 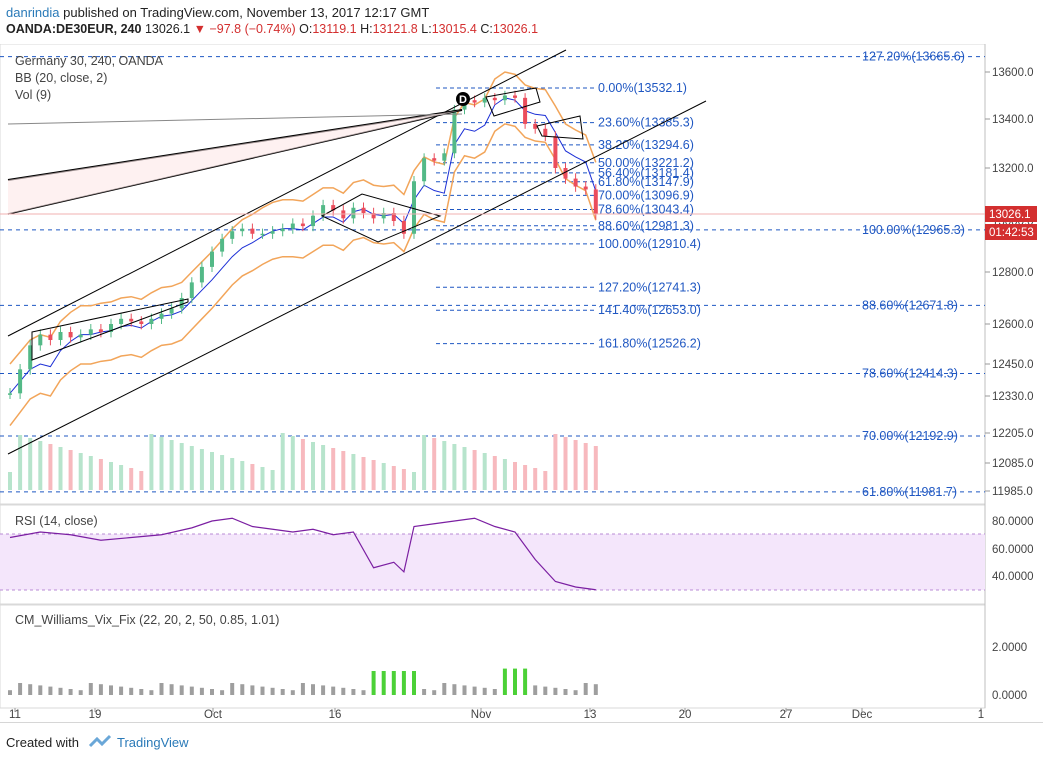 What do you see at coordinates (334, 29) in the screenshot?
I see `open-value: 13119.1` at bounding box center [334, 29].